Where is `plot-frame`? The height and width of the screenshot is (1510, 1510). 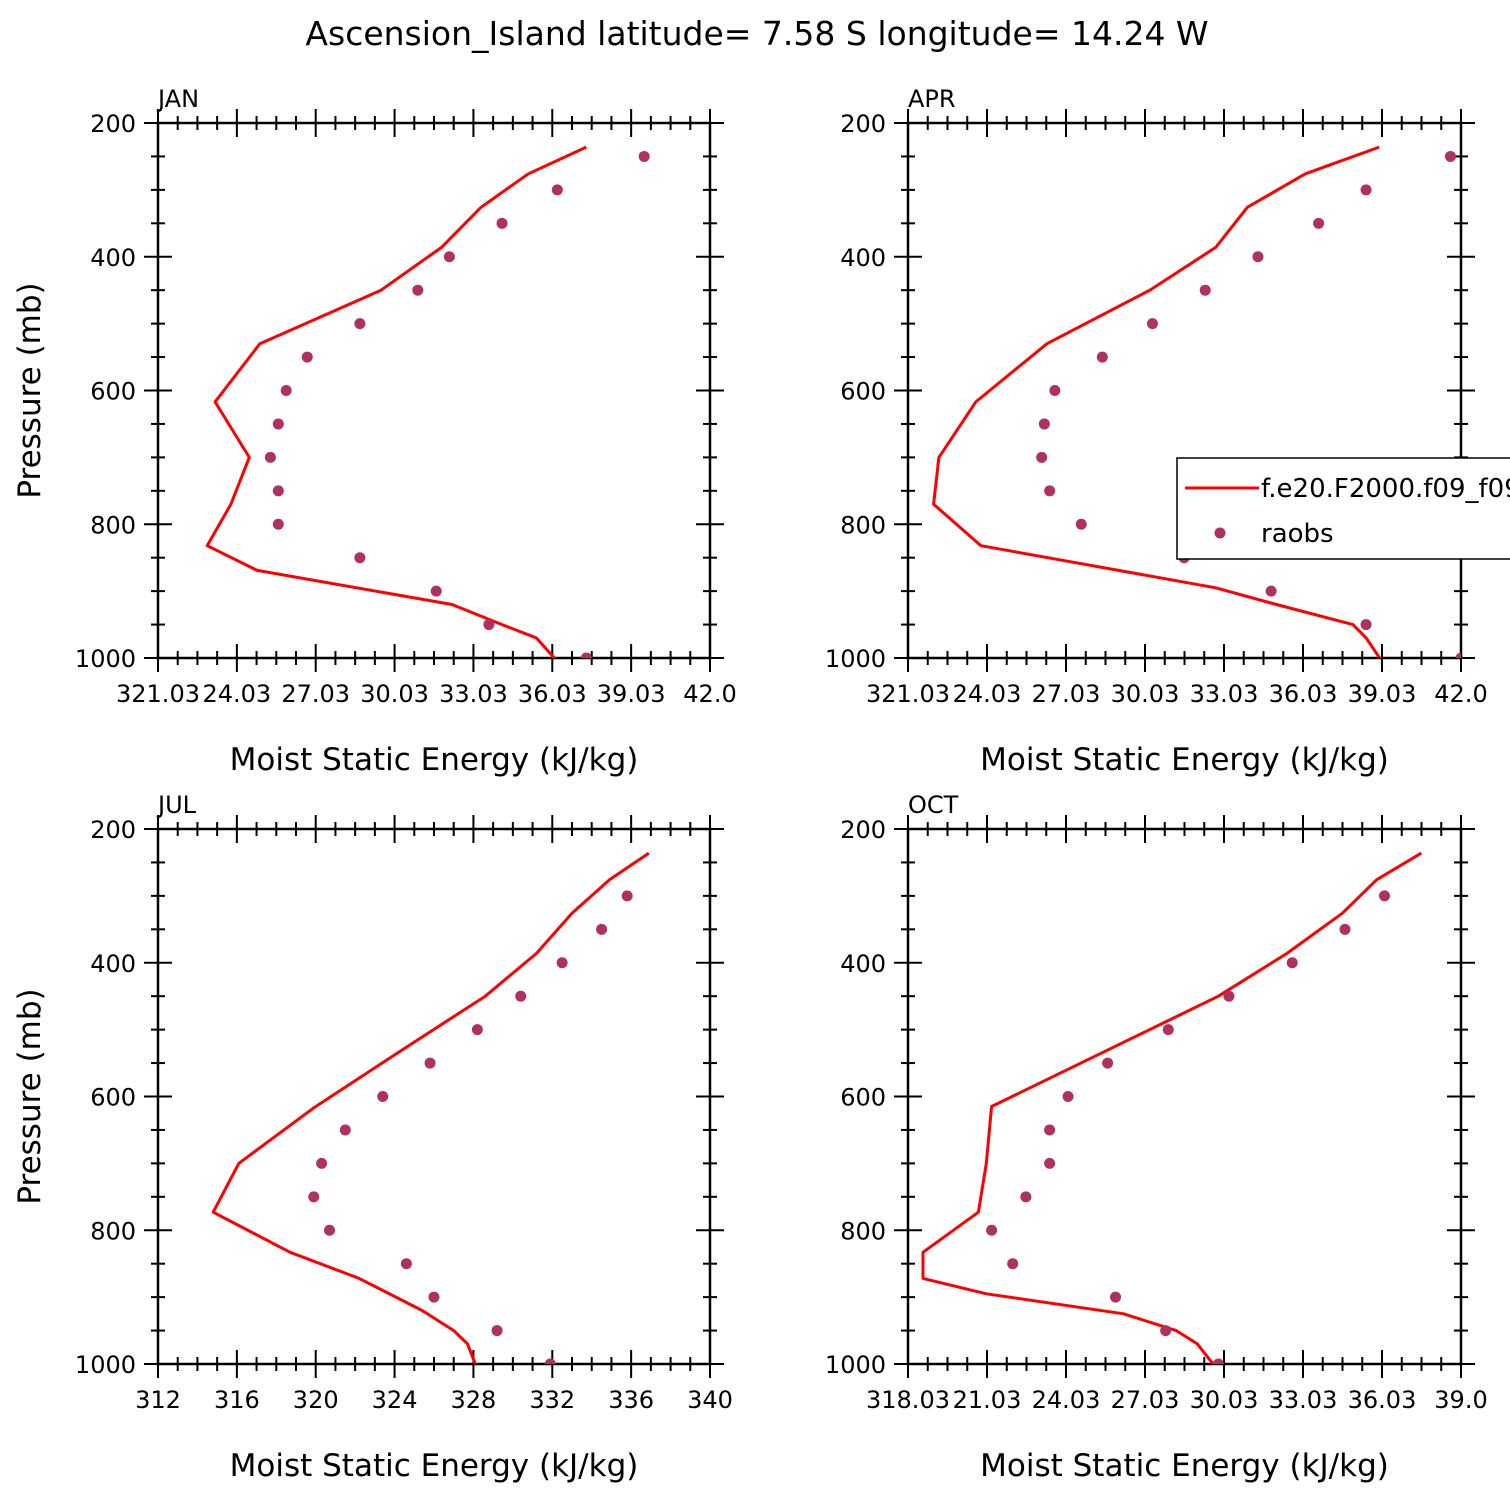
plot-frame is located at coordinates (1184, 1096).